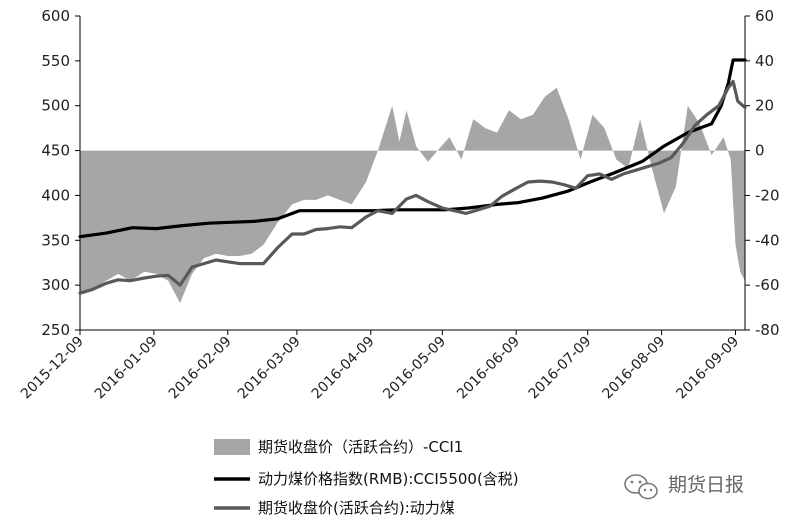 This screenshot has width=803, height=523. What do you see at coordinates (760, 151) in the screenshot?
I see `right-tick-label: 0` at bounding box center [760, 151].